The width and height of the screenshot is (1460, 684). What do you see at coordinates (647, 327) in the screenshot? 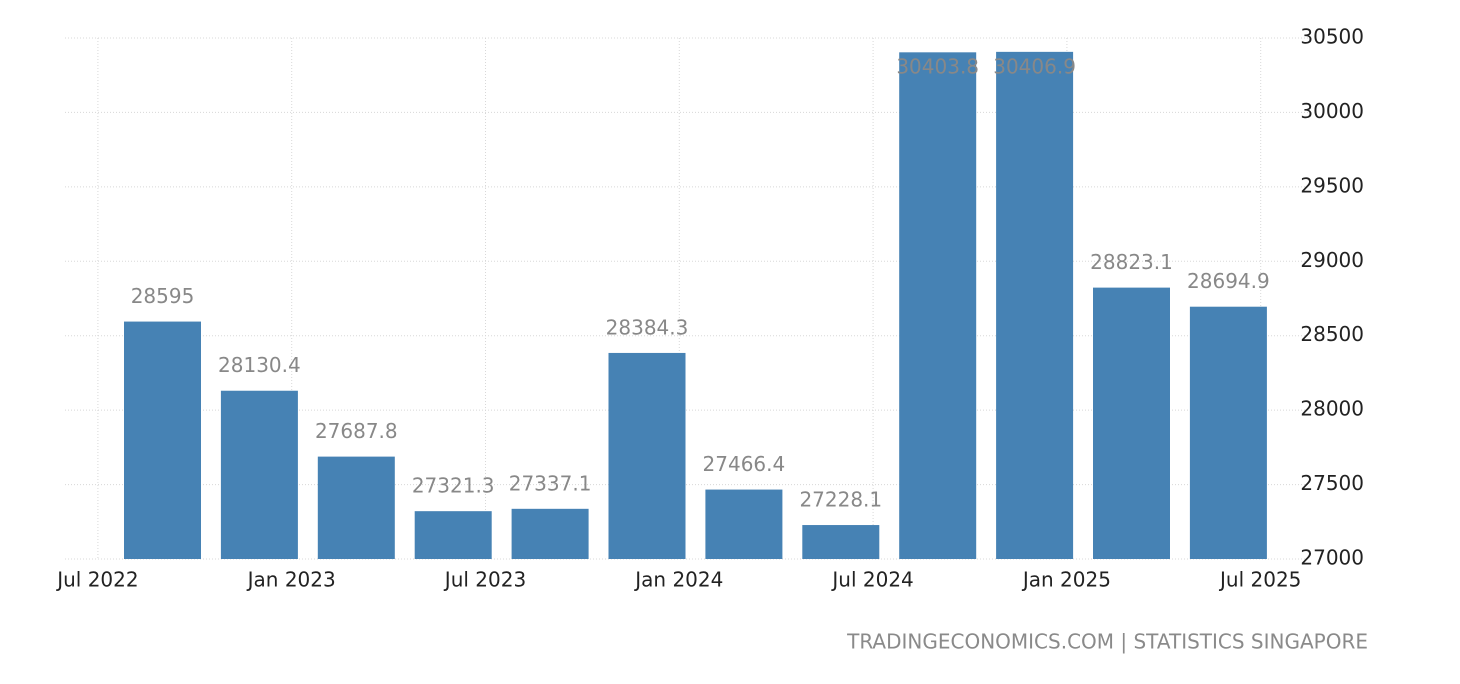
I see `value-label: 28384.3` at bounding box center [647, 327].